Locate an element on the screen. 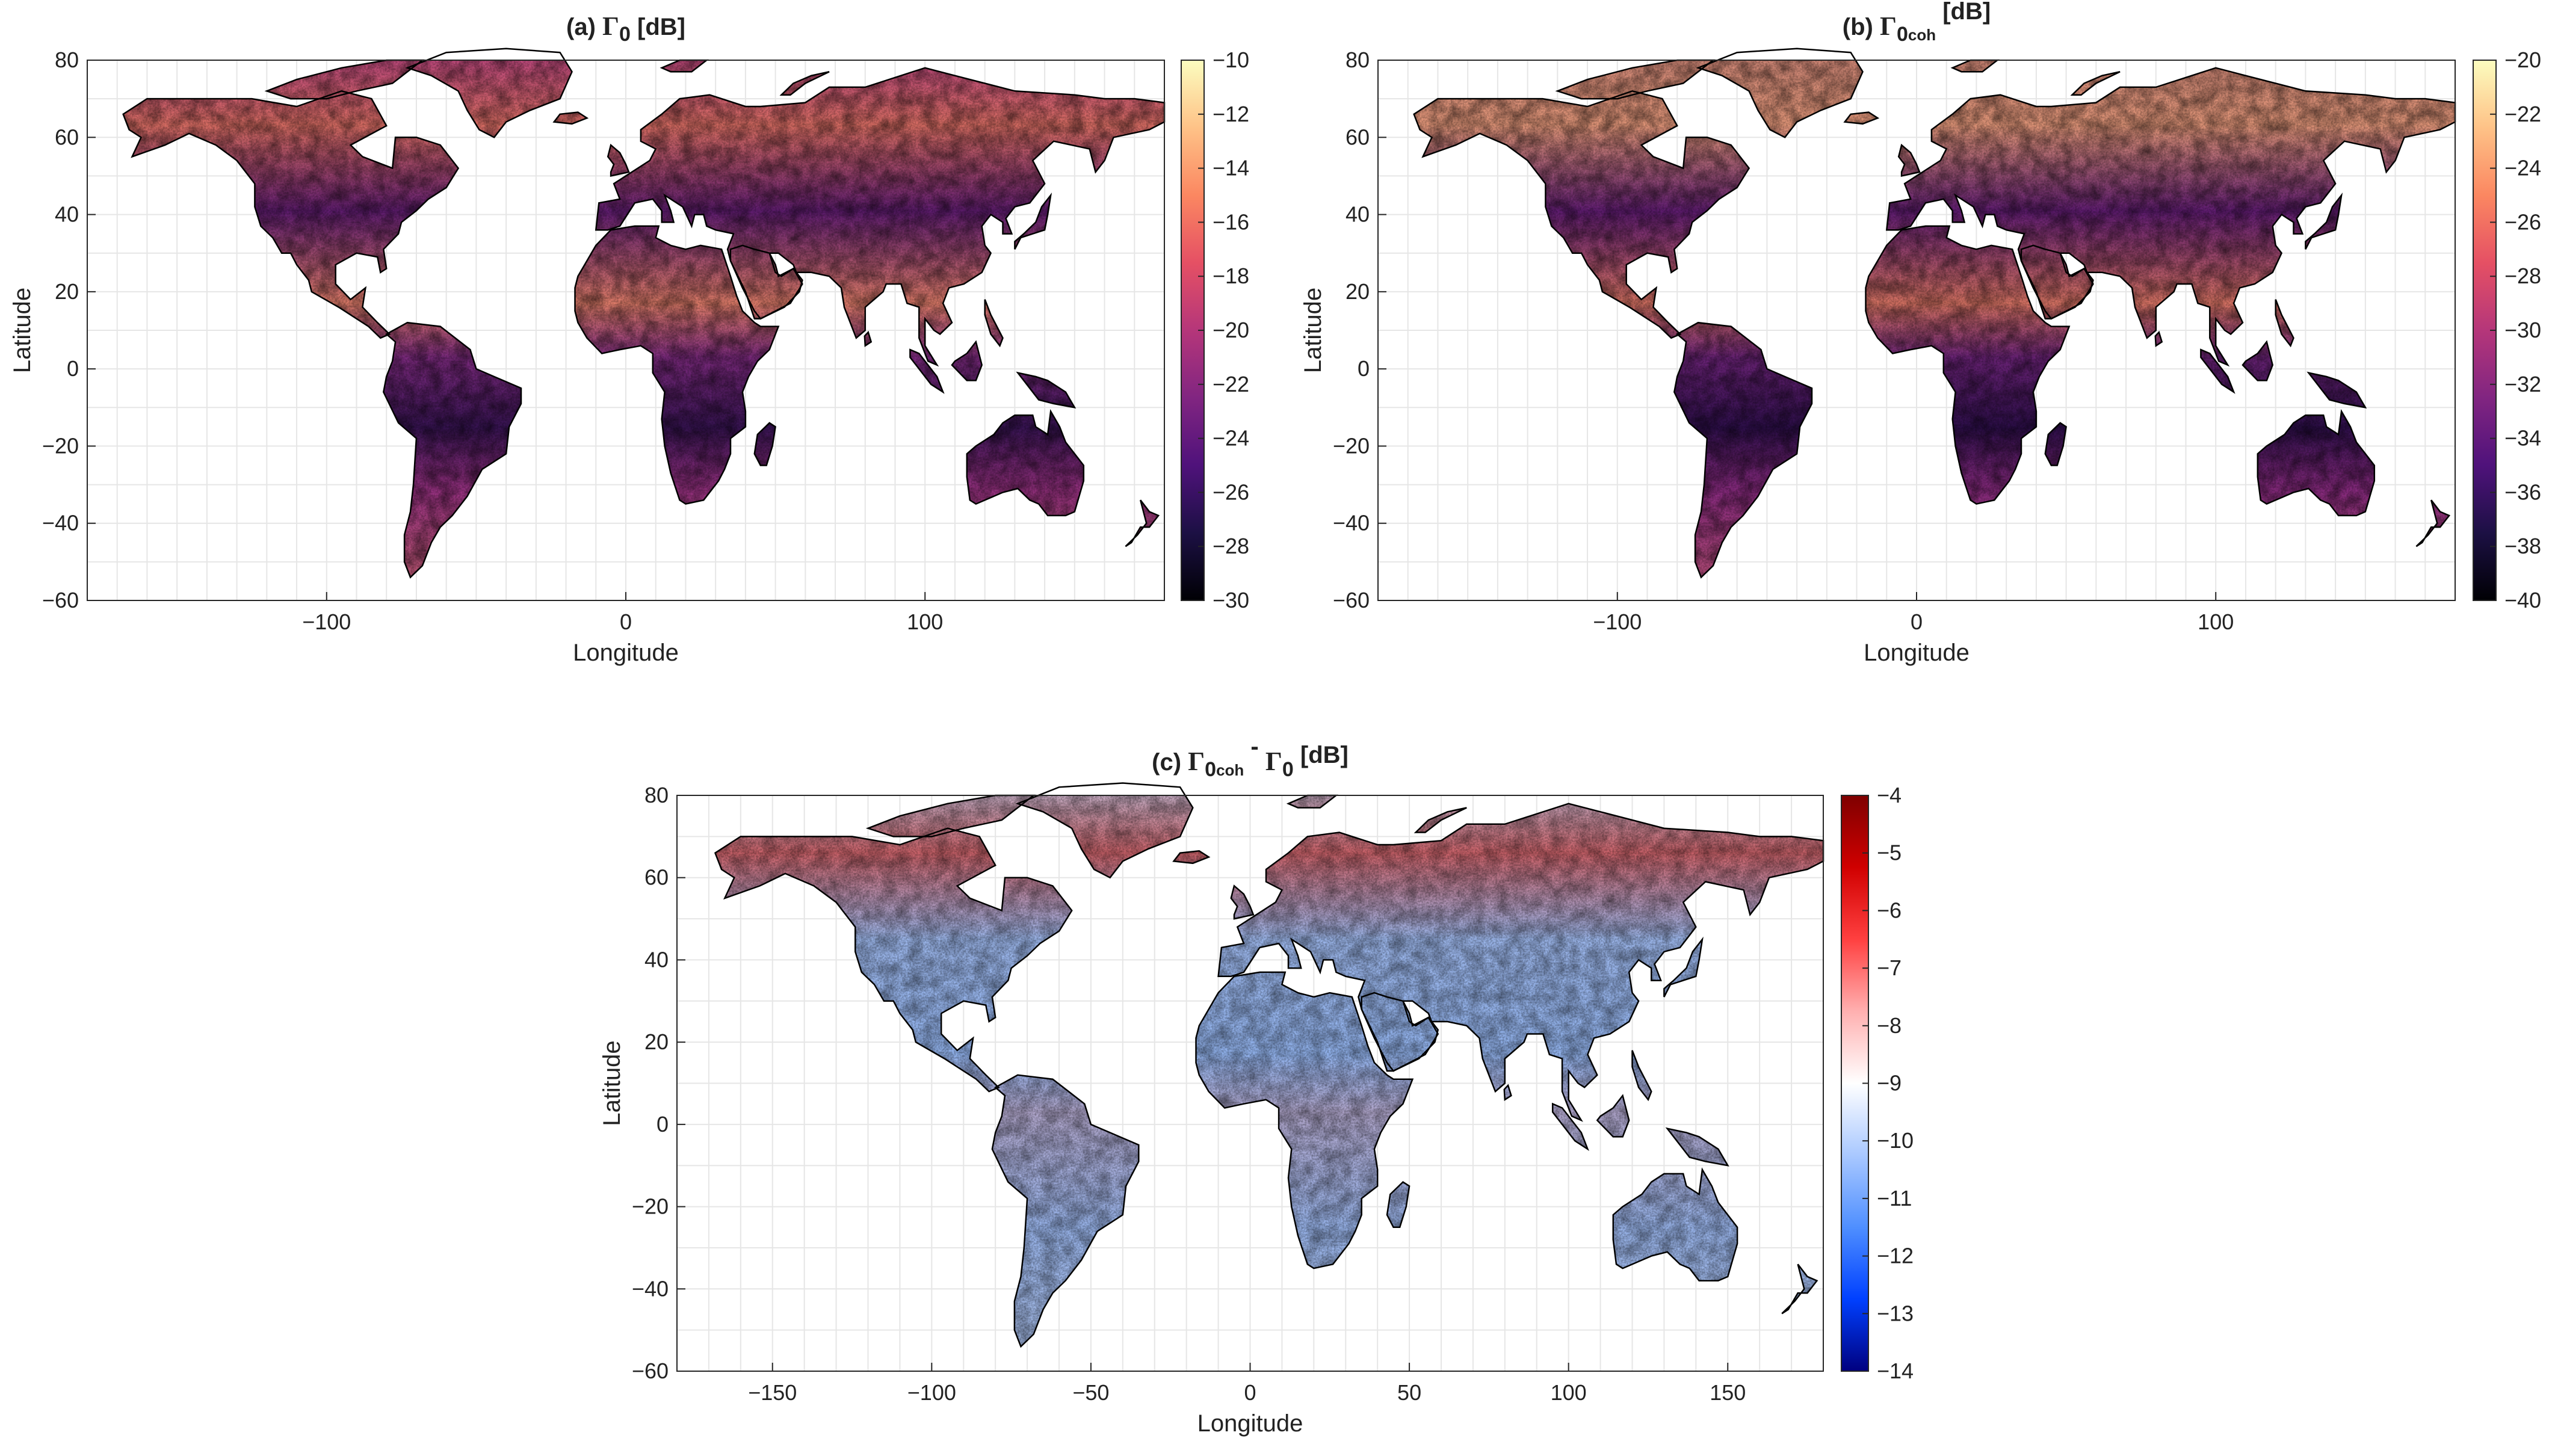 The height and width of the screenshot is (1456, 2549). colorbar-tick-label: −6 is located at coordinates (1889, 910).